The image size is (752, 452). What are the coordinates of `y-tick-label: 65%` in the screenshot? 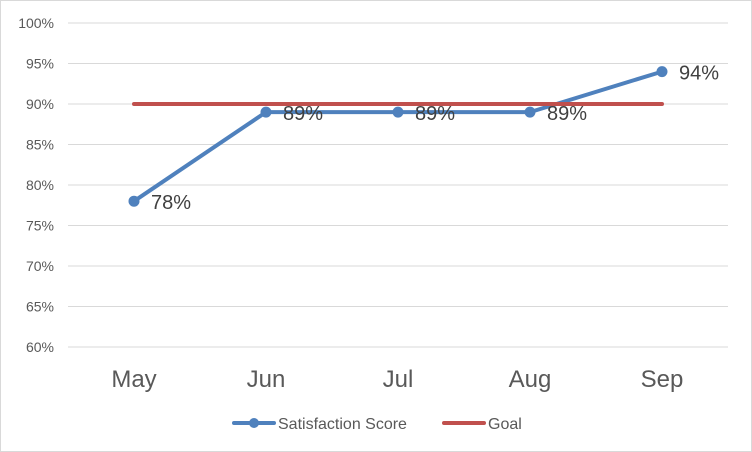 It's located at (40, 307).